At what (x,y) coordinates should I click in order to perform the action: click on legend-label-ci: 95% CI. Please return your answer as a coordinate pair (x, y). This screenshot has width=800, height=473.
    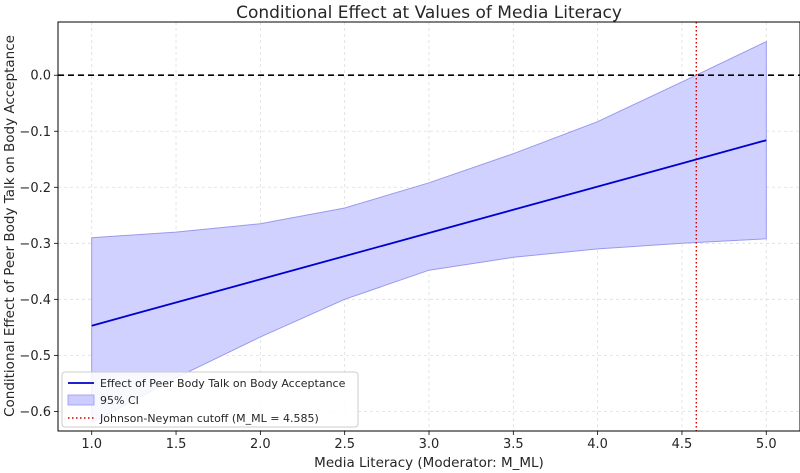
    Looking at the image, I should click on (119, 400).